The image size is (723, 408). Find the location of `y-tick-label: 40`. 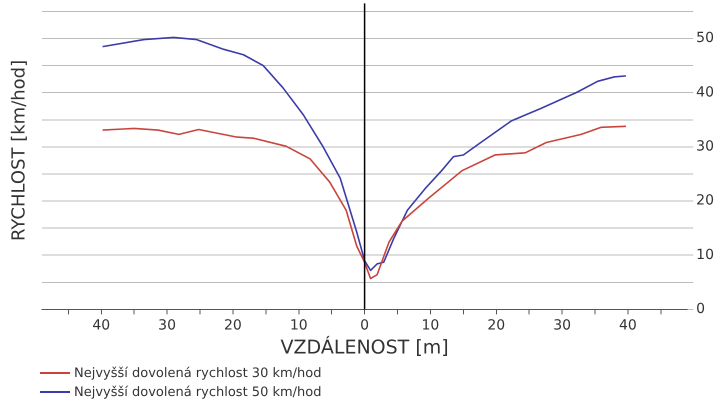

y-tick-label: 40 is located at coordinates (705, 92).